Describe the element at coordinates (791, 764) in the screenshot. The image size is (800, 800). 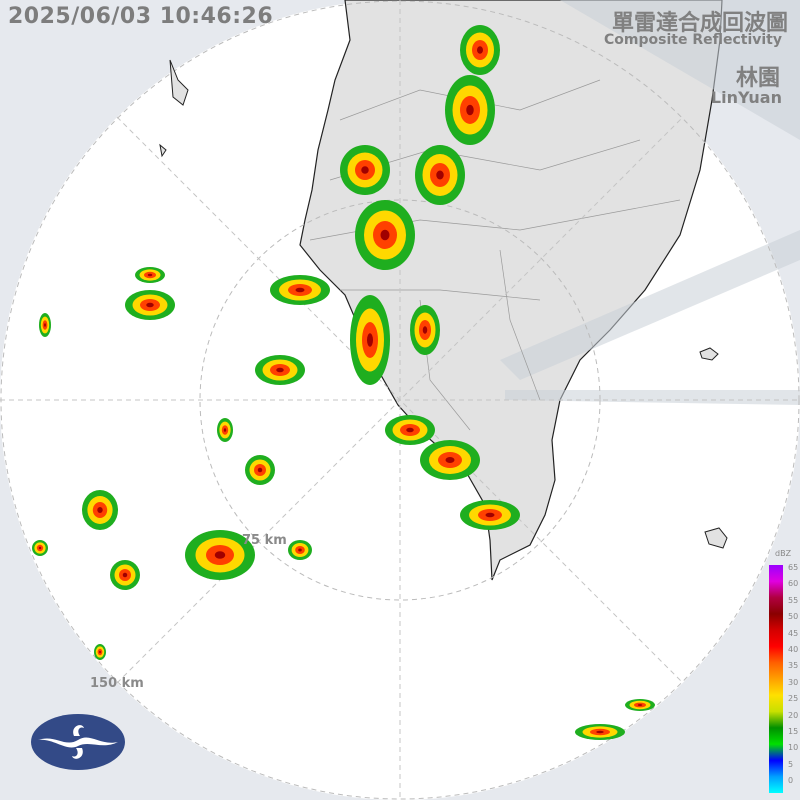
I see `colorbar-label: 5` at that location.